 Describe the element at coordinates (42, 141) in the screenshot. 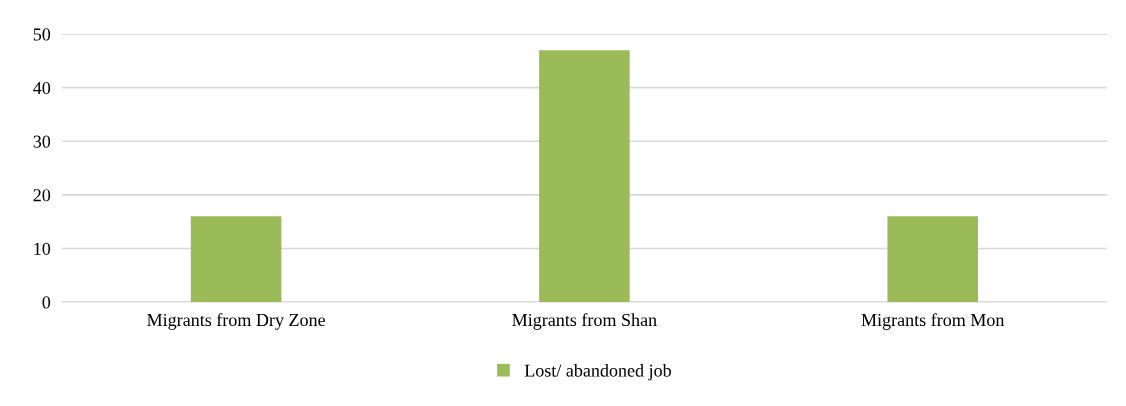

I see `y-tick-label: 30` at that location.